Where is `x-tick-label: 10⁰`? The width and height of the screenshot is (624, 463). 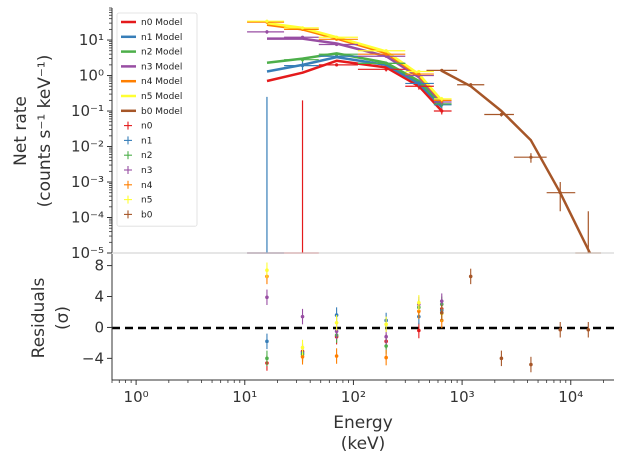 x-tick-label: 10⁰ is located at coordinates (136, 397).